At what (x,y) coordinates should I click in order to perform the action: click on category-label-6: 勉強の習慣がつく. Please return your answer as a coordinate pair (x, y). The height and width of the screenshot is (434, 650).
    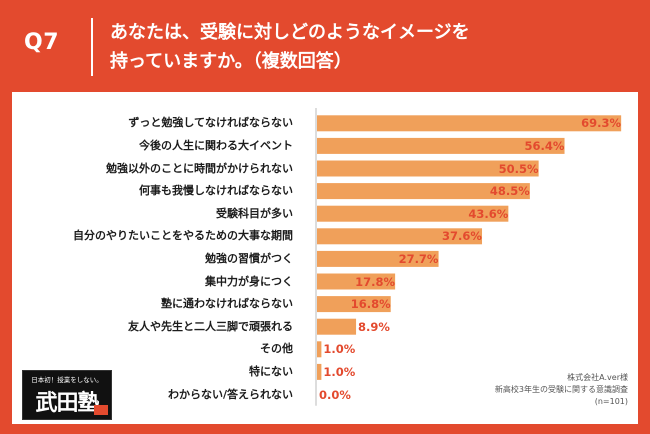
    Looking at the image, I should click on (249, 258).